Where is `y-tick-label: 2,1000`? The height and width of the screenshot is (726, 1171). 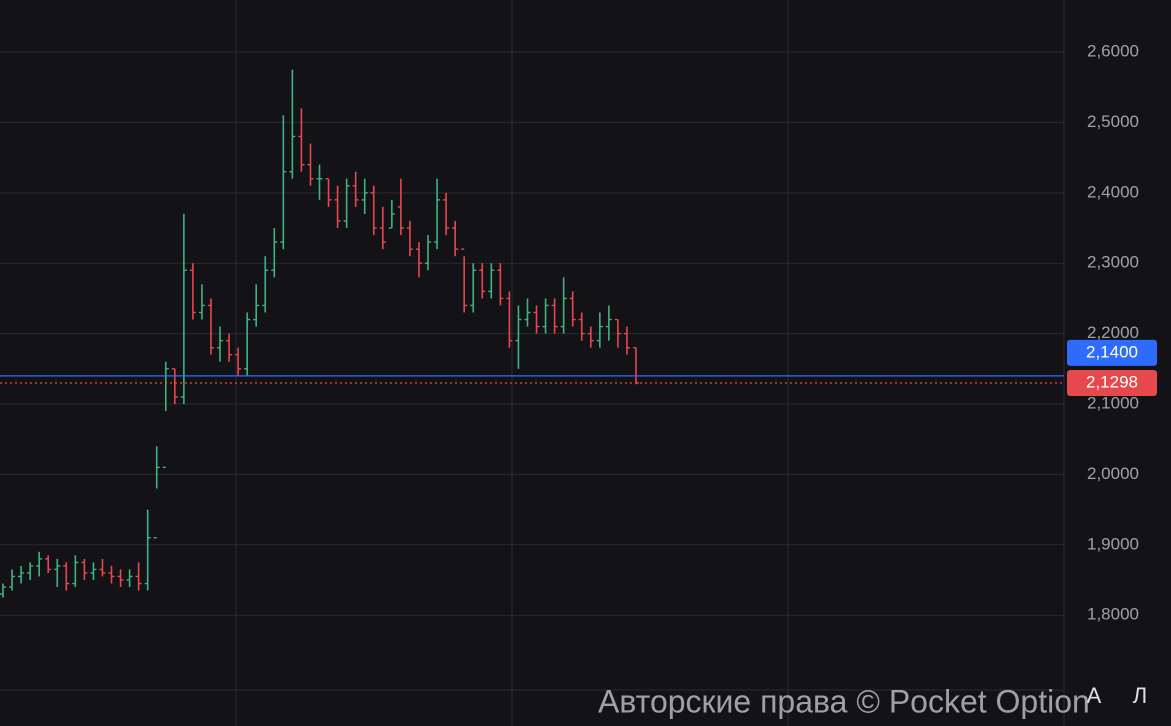
y-tick-label: 2,1000 is located at coordinates (1113, 402).